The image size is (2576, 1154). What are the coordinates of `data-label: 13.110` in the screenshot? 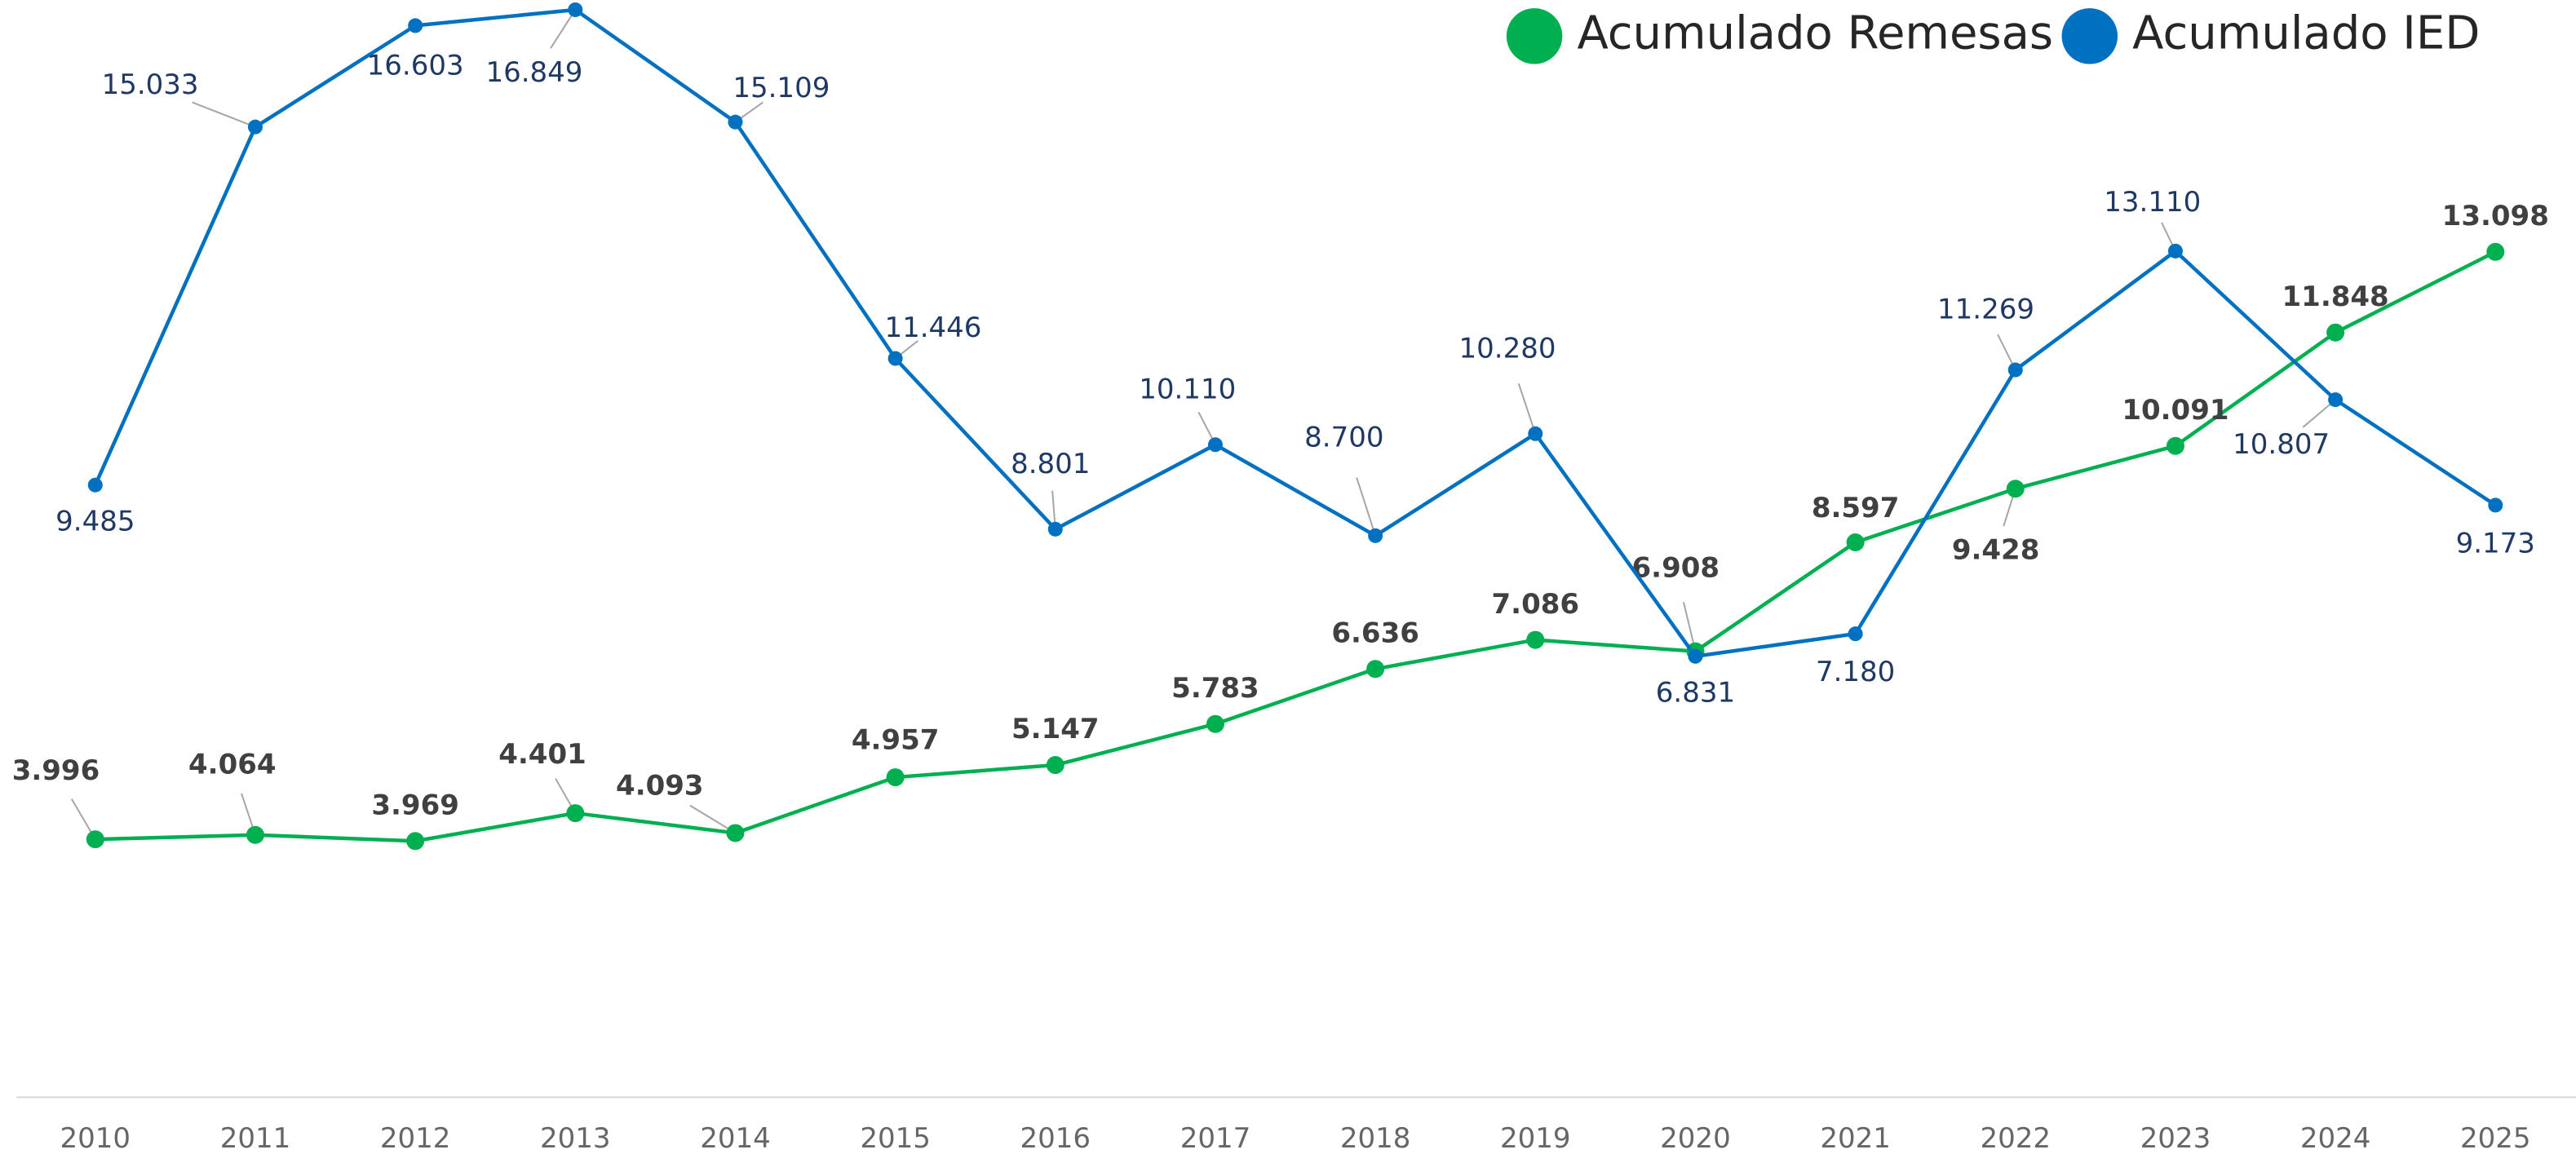 It's located at (2152, 202).